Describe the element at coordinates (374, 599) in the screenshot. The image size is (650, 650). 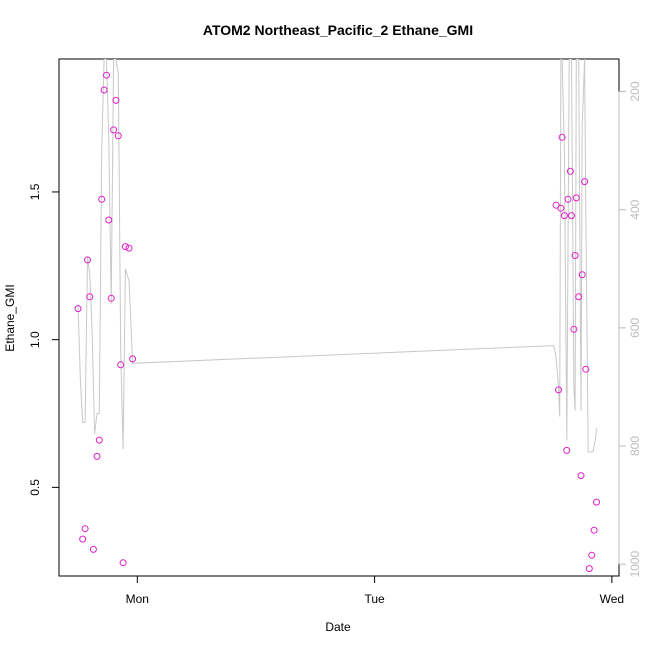
I see `x-tick-label: Tue` at that location.